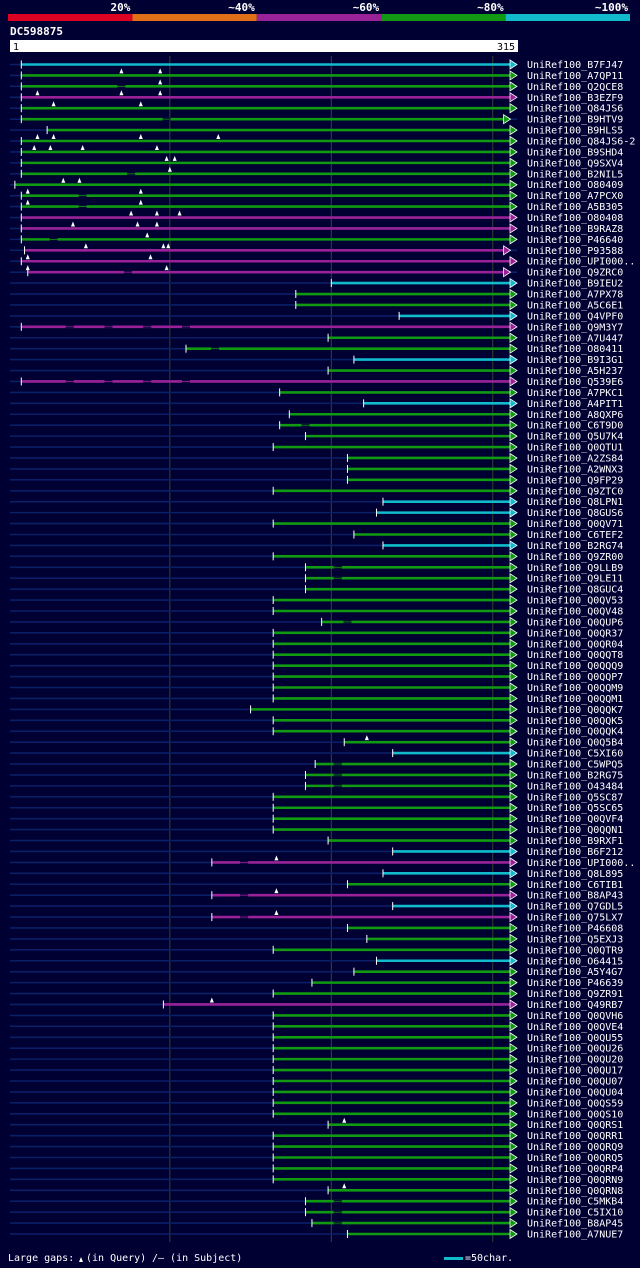 The image size is (640, 1268). Describe the element at coordinates (316, 1038) in the screenshot. I see `hit-row: UniRef100_Q0QU55` at that location.